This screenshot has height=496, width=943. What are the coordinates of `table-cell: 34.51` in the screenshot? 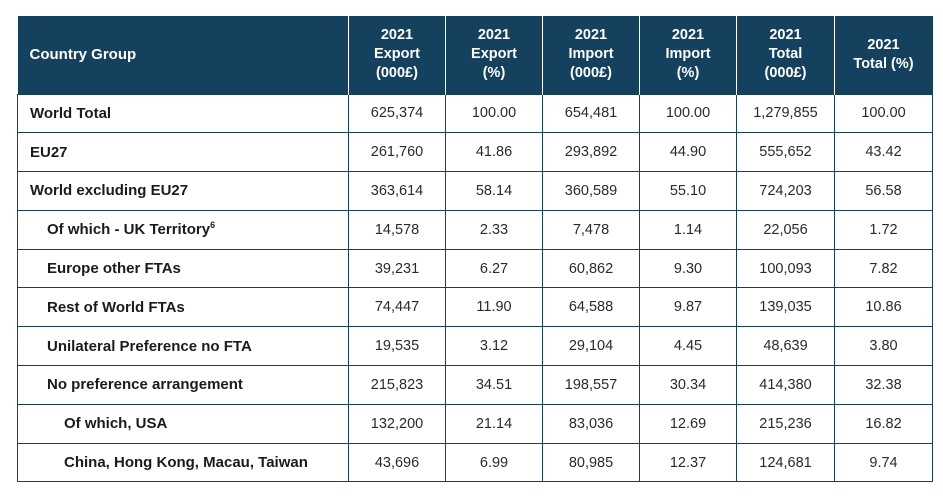 It's located at (494, 385).